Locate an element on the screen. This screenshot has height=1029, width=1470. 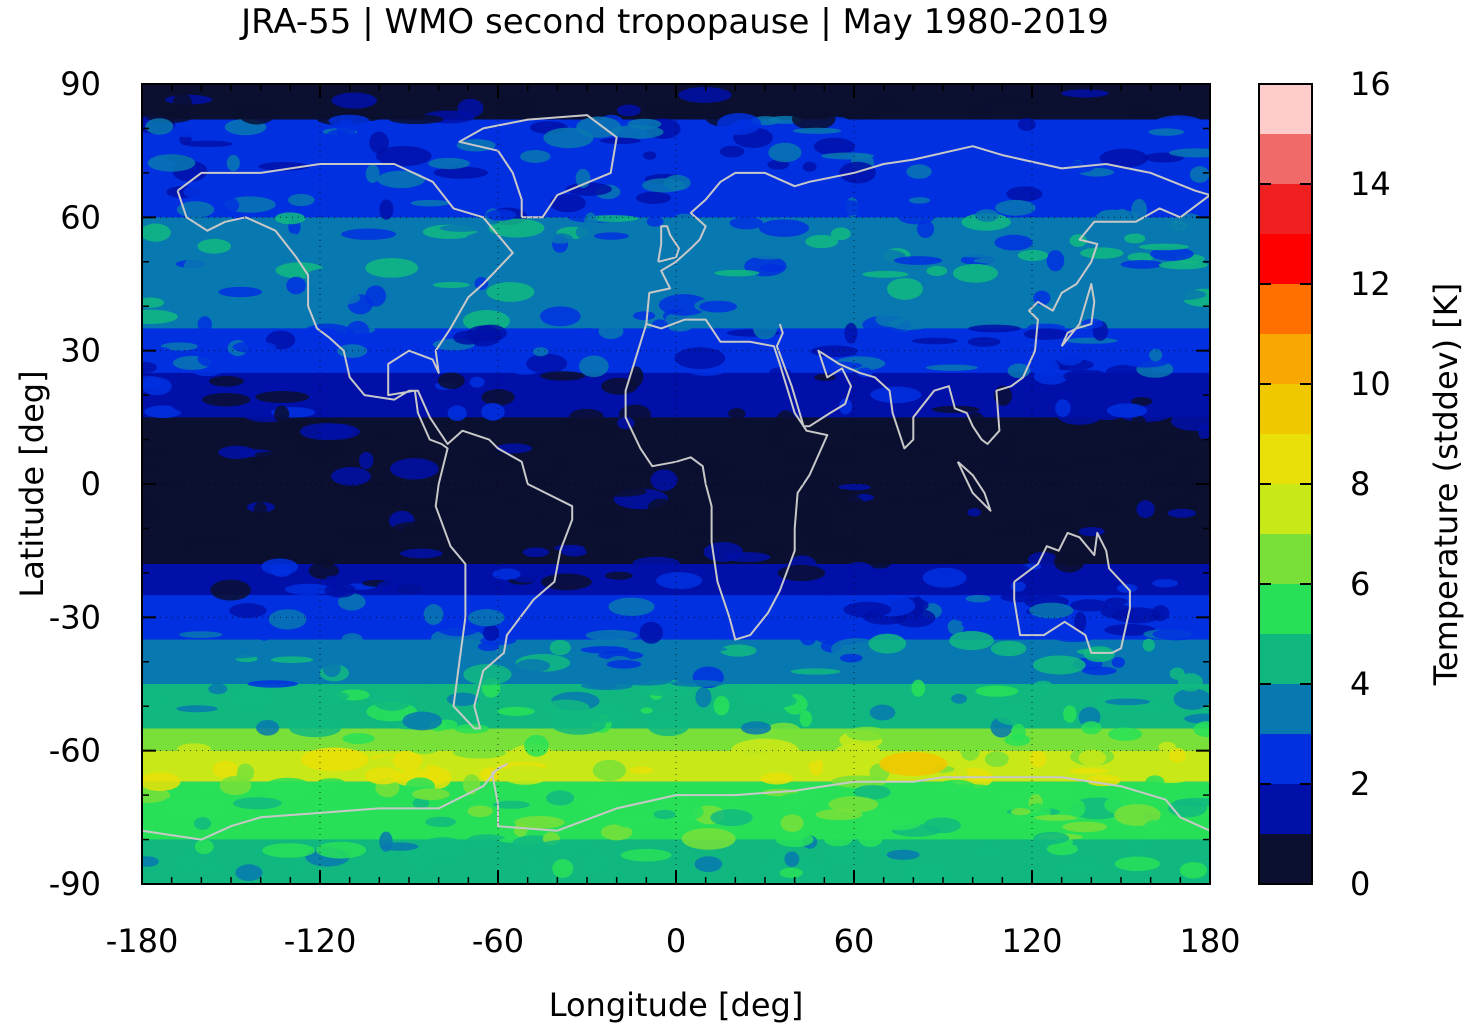
colorbar-tick-label: 4 is located at coordinates (1360, 684).